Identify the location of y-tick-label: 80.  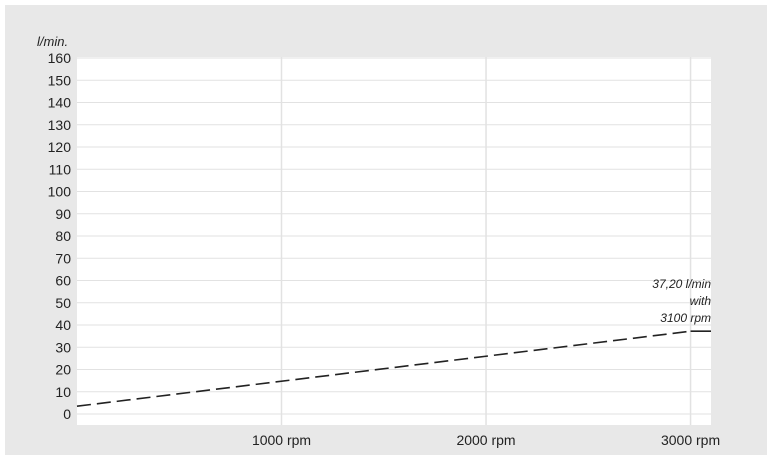
(63, 236).